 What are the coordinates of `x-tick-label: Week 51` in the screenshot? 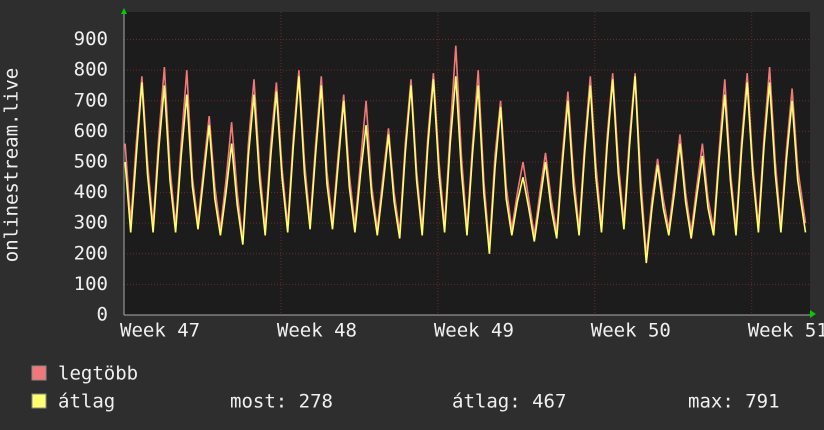 It's located at (786, 331).